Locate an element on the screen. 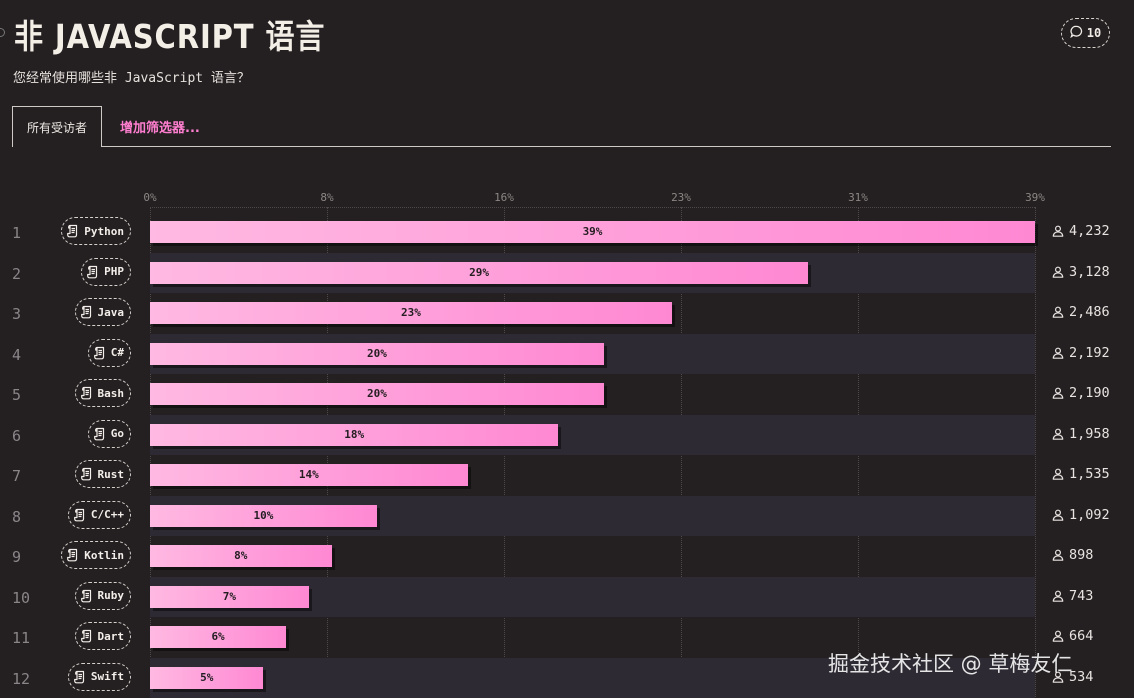 The width and height of the screenshot is (1134, 698). chart-row: 8 C/C++ 10% 1,092 is located at coordinates (567, 515).